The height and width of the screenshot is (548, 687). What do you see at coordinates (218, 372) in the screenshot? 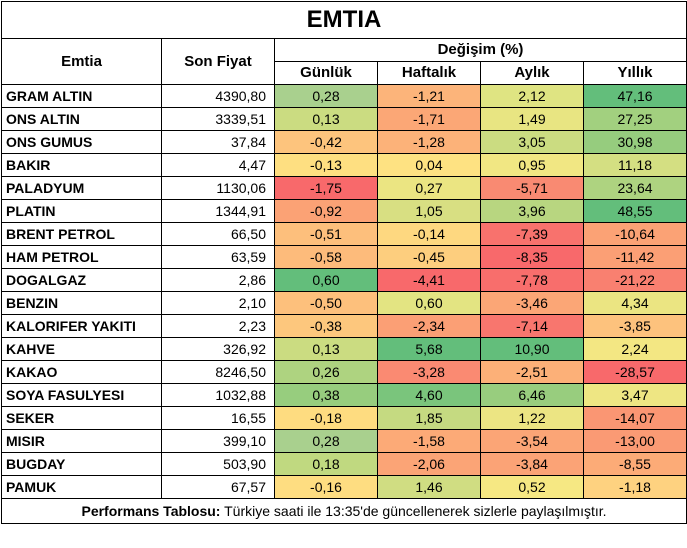
I see `last-price-cell: 8246,50` at bounding box center [218, 372].